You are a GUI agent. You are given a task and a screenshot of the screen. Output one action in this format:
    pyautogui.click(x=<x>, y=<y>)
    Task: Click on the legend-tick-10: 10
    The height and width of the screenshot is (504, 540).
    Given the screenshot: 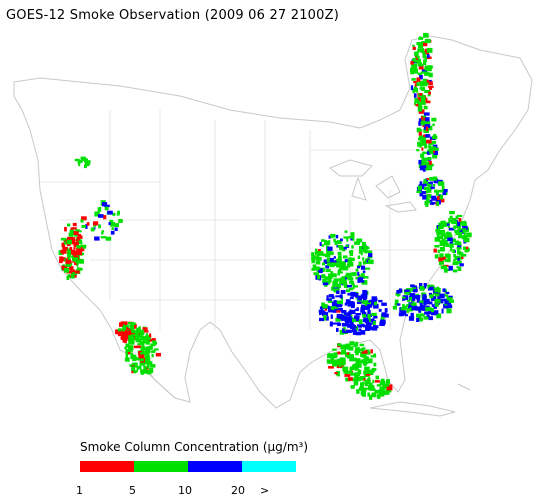 What is the action you would take?
    pyautogui.click(x=185, y=490)
    